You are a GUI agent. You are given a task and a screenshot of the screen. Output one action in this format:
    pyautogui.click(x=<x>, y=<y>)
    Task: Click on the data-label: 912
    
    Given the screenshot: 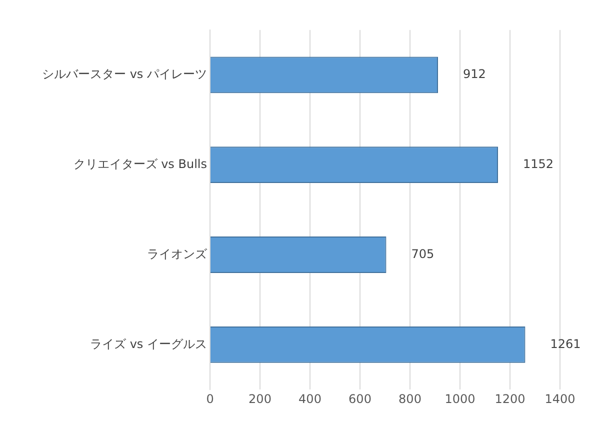 What is the action you would take?
    pyautogui.click(x=474, y=74)
    